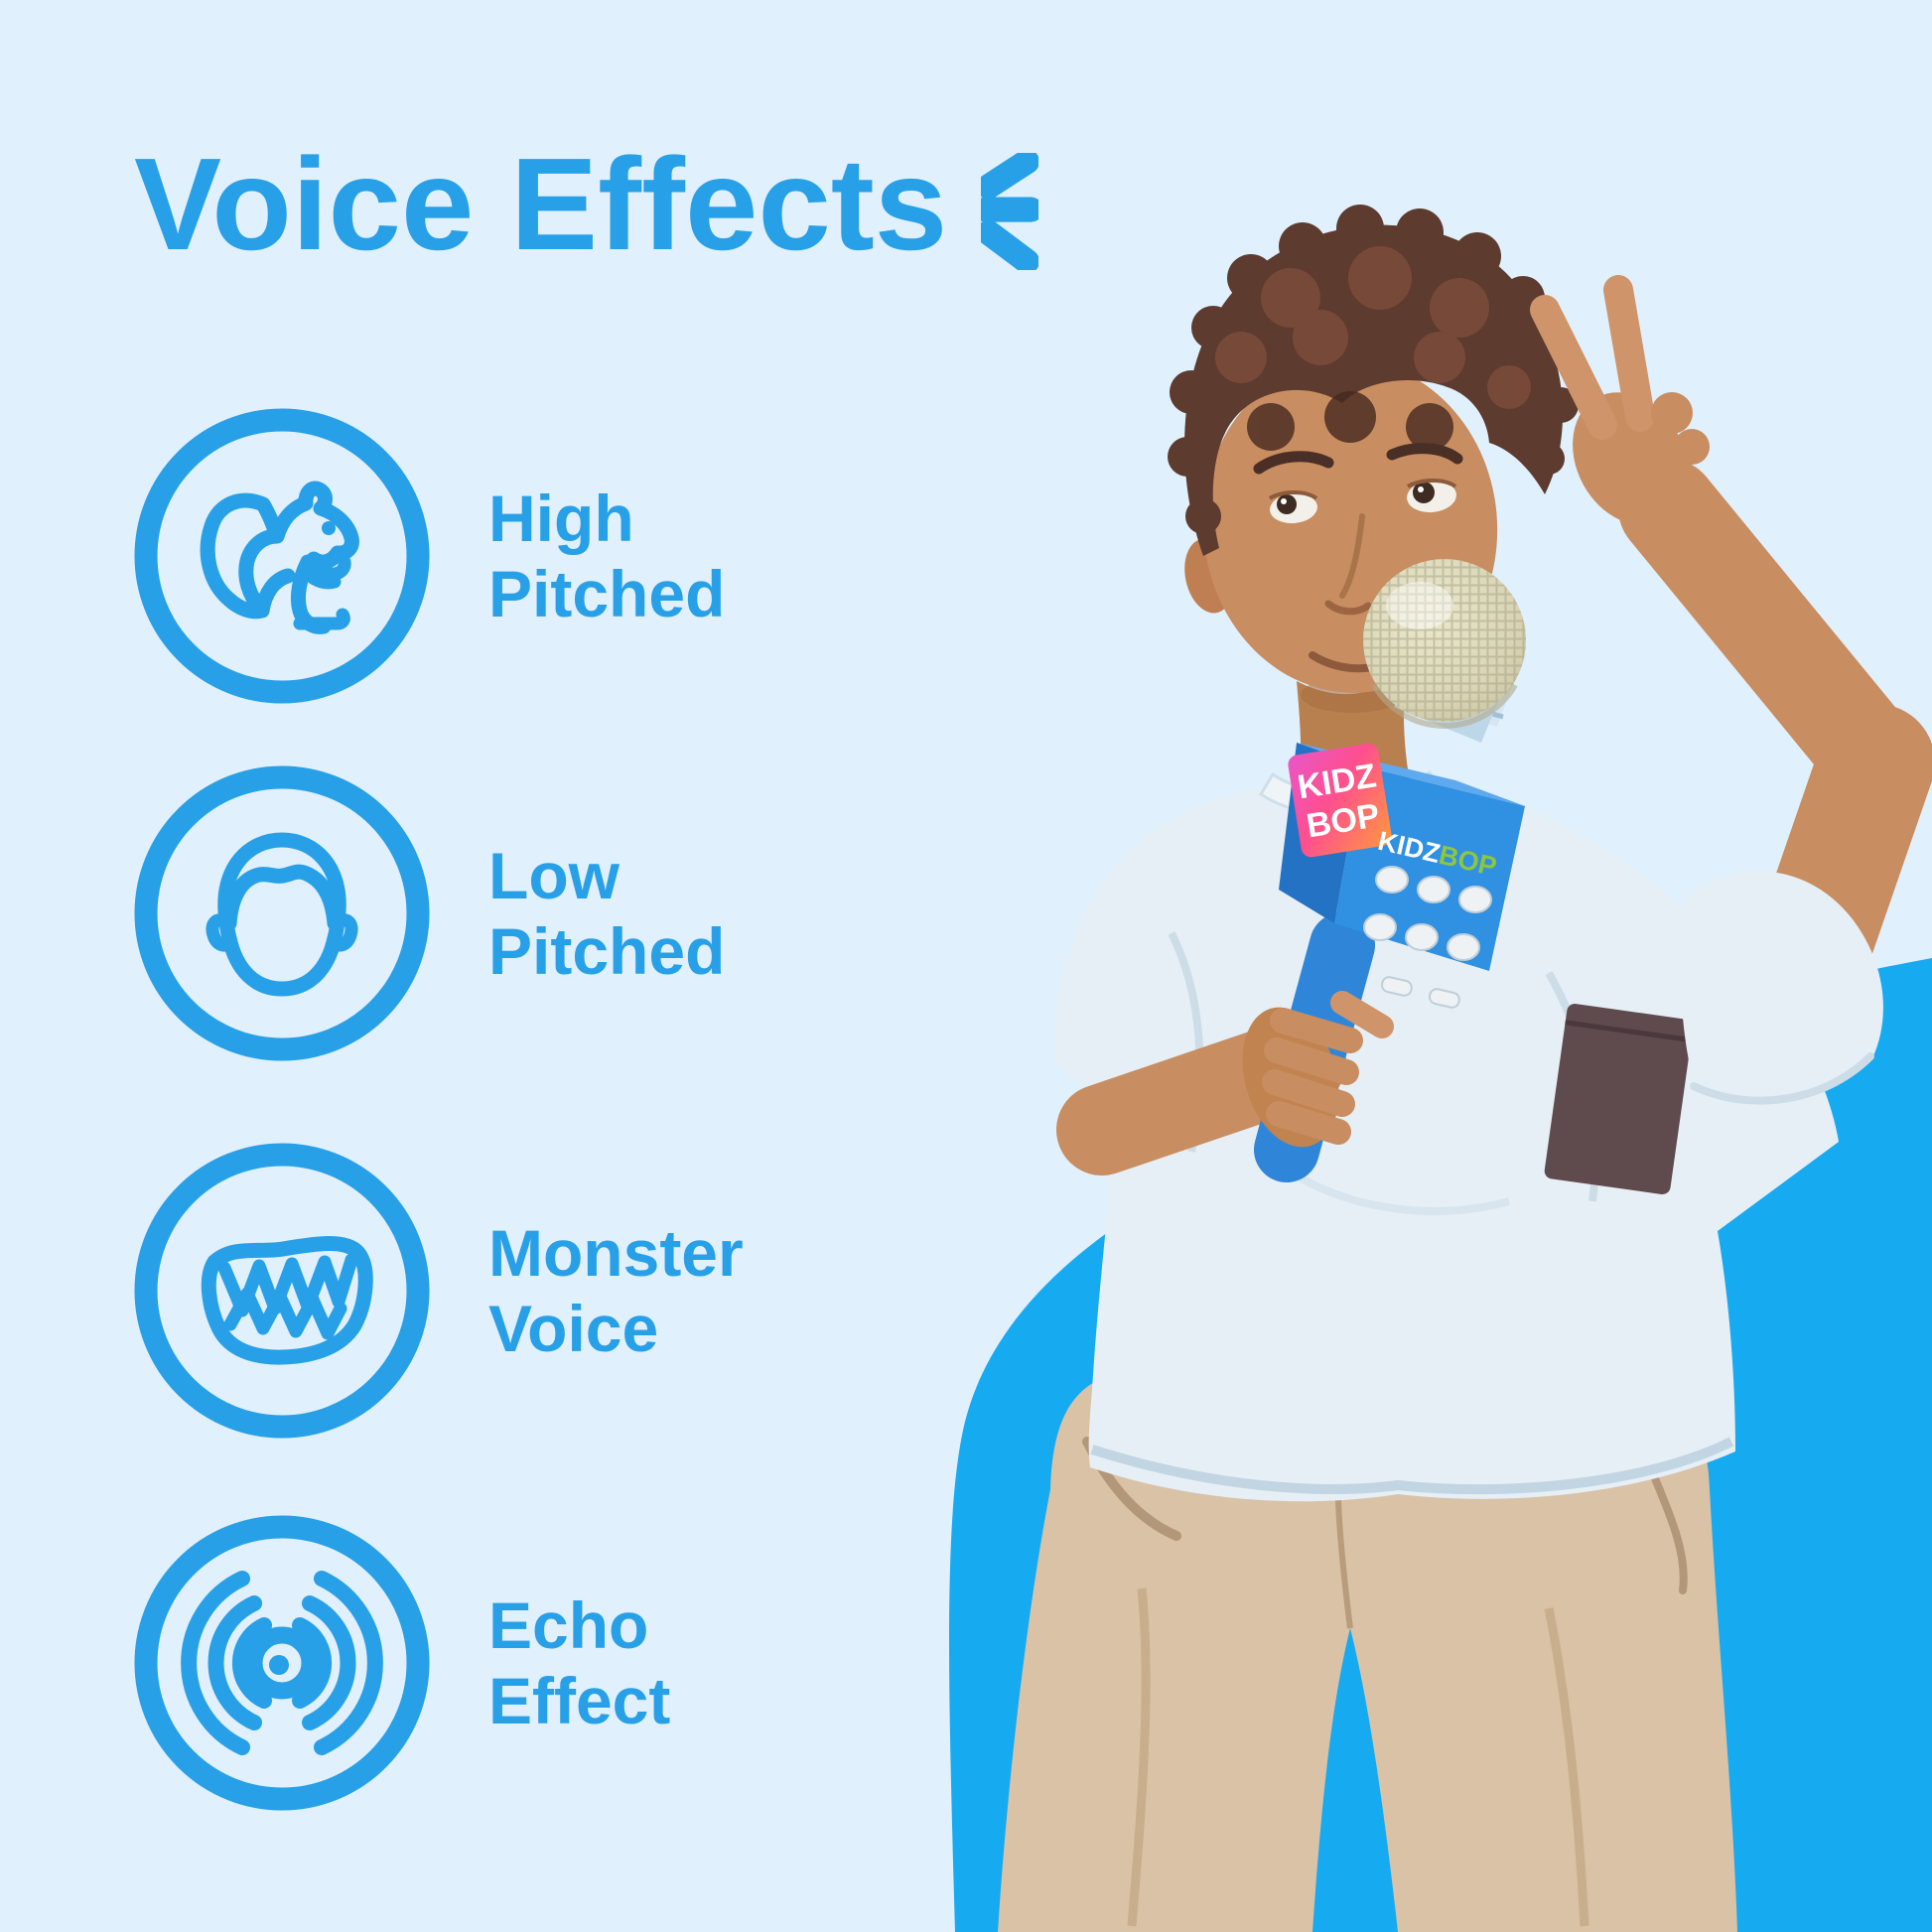  Describe the element at coordinates (541, 204) in the screenshot. I see `page-title: Voice Effects` at that location.